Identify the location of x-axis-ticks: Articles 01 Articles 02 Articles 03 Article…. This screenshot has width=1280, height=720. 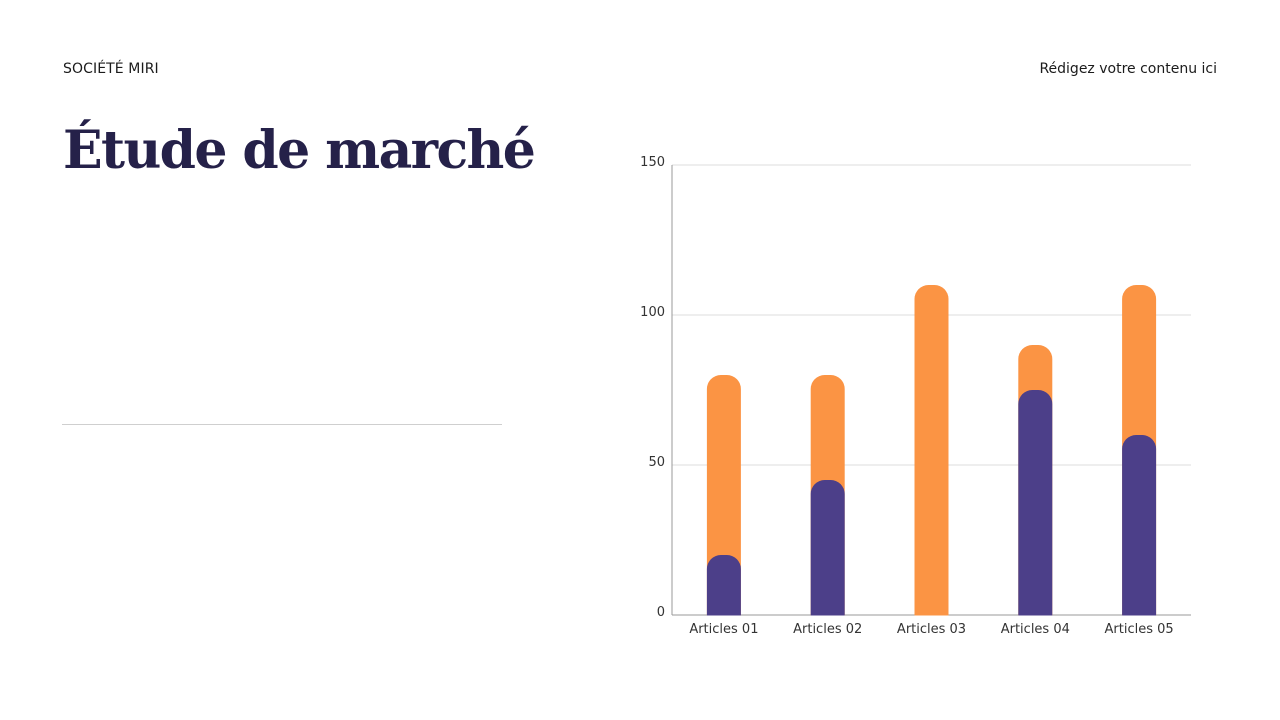
(931, 629).